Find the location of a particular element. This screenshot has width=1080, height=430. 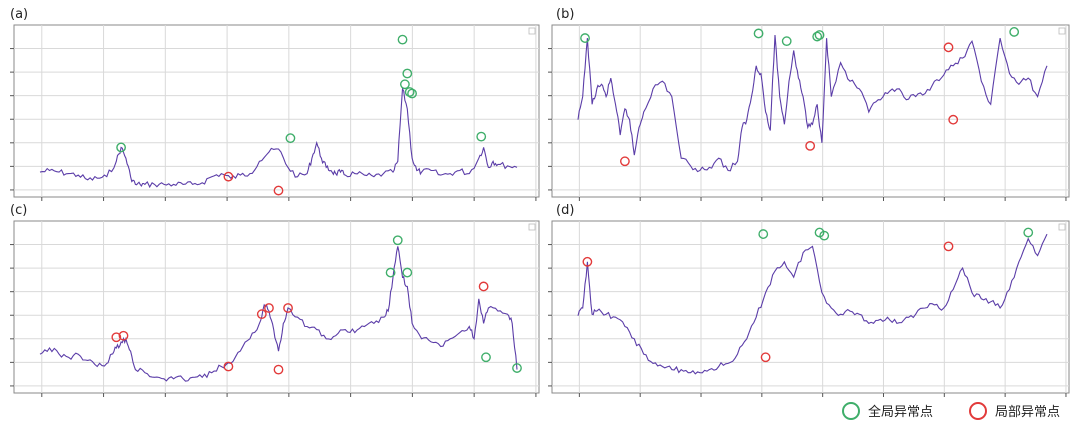

panel-label: (c) is located at coordinates (18, 210).